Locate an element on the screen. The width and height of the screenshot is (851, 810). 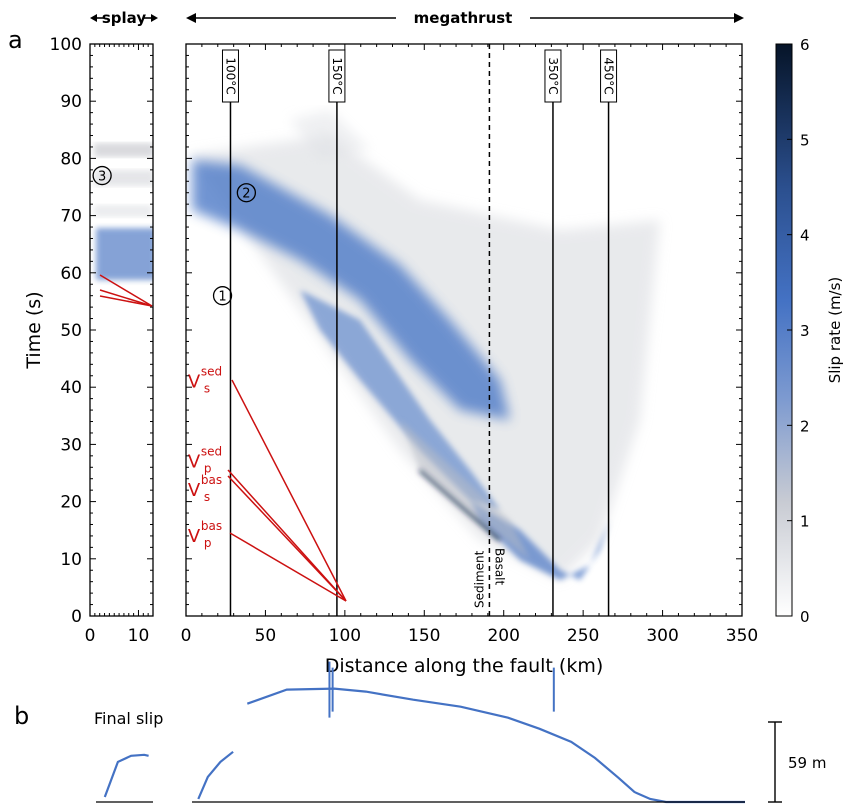
megathrust-title: megathrust is located at coordinates (463, 18).